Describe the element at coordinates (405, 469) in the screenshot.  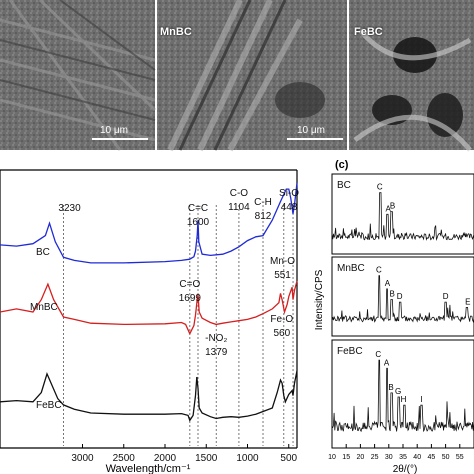
I see `xrd-x-axis-label: 2θ/(°)` at that location.